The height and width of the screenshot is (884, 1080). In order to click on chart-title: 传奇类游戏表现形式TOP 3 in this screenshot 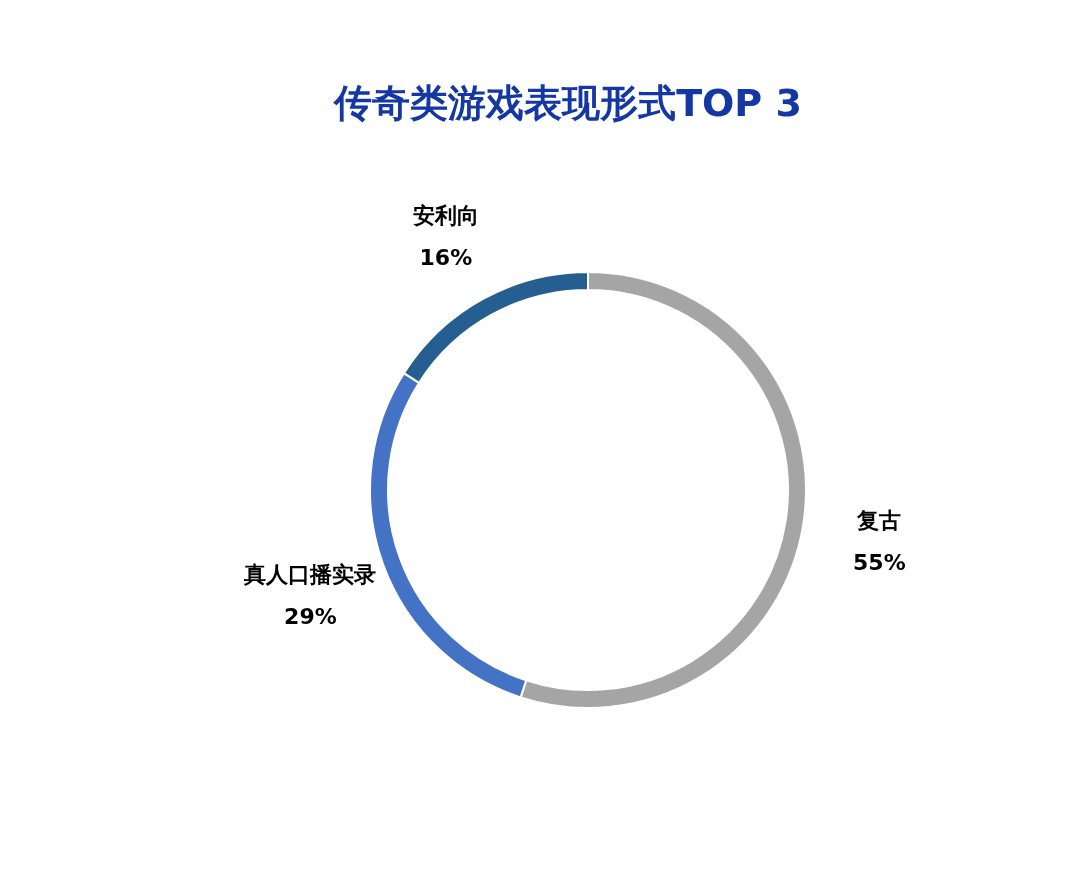, I will do `click(567, 103)`.